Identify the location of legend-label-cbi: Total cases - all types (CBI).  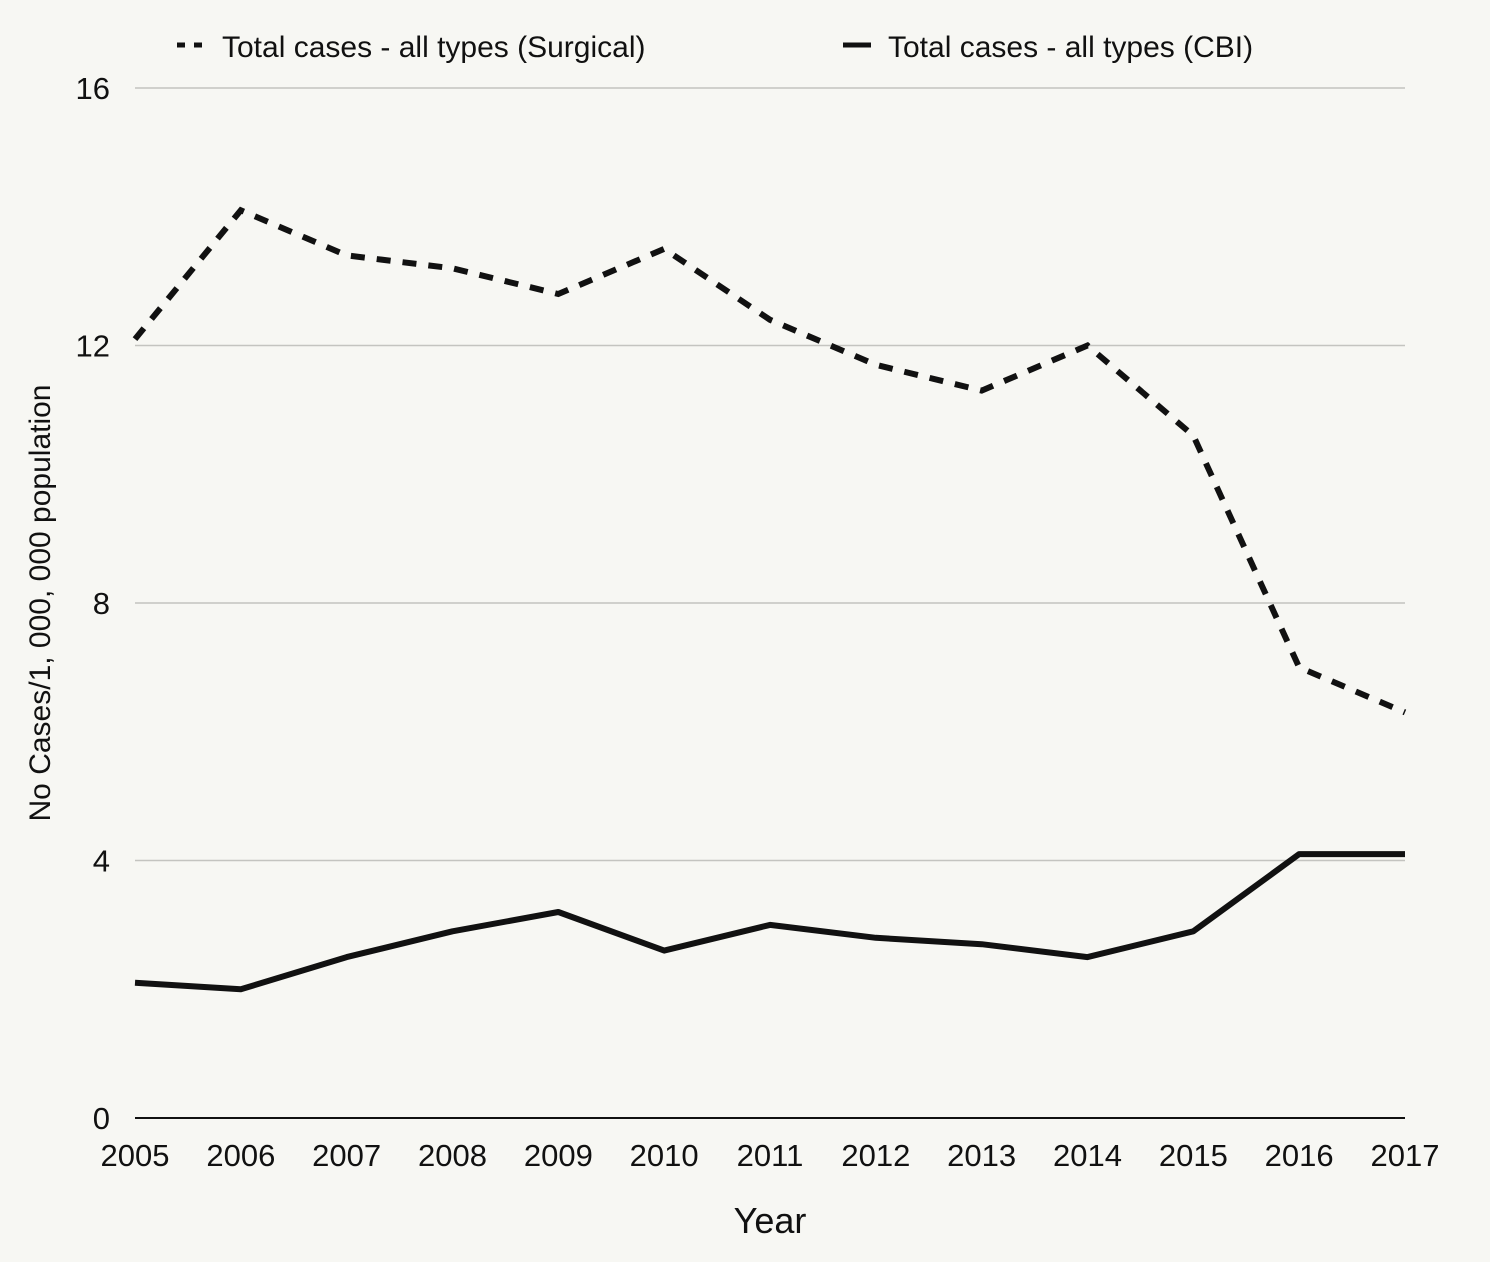
(1070, 47).